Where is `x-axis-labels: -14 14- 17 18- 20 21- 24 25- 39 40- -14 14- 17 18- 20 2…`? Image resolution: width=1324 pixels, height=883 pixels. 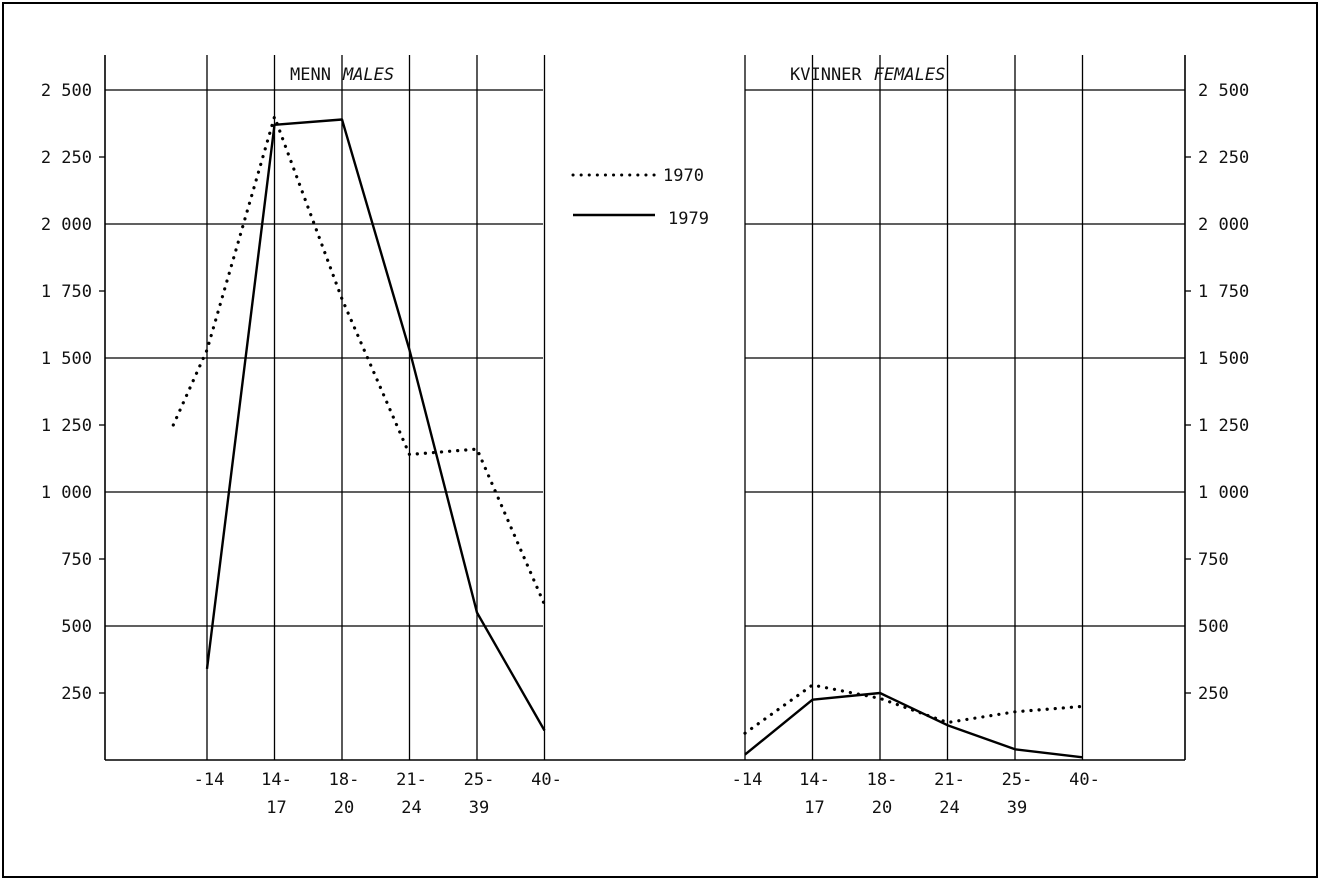
x-axis-labels: -14 14- 17 18- 20 21- 24 25- 39 40- -14 14- 17 18- 20 2… is located at coordinates (647, 794).